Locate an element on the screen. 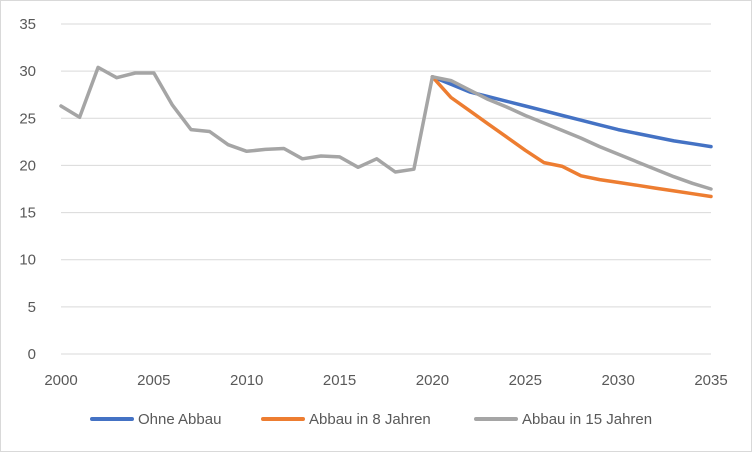  y-tick-label: 35 is located at coordinates (27, 24).